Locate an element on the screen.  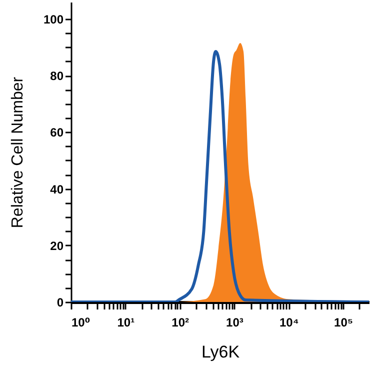
y-tick-label: 80 is located at coordinates (57, 76).